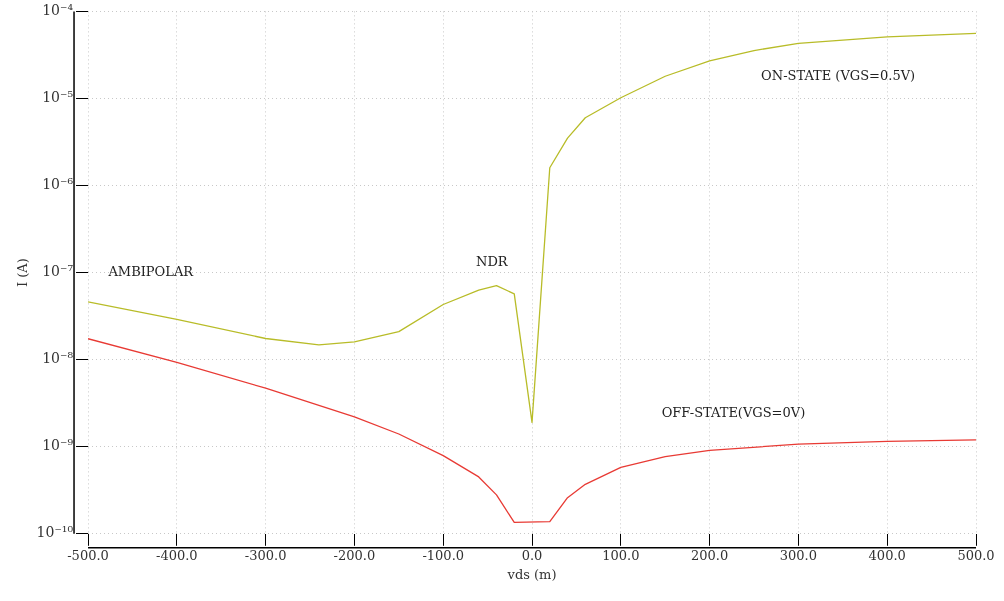  Describe the element at coordinates (23, 273) in the screenshot. I see `y-axis-title: I (A)` at that location.